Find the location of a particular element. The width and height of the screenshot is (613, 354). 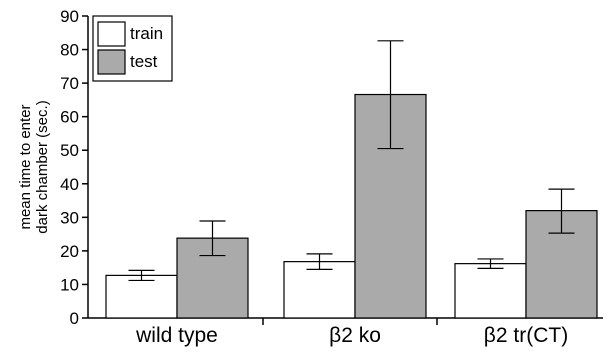

y-tick-label-70: 70 is located at coordinates (69, 83).